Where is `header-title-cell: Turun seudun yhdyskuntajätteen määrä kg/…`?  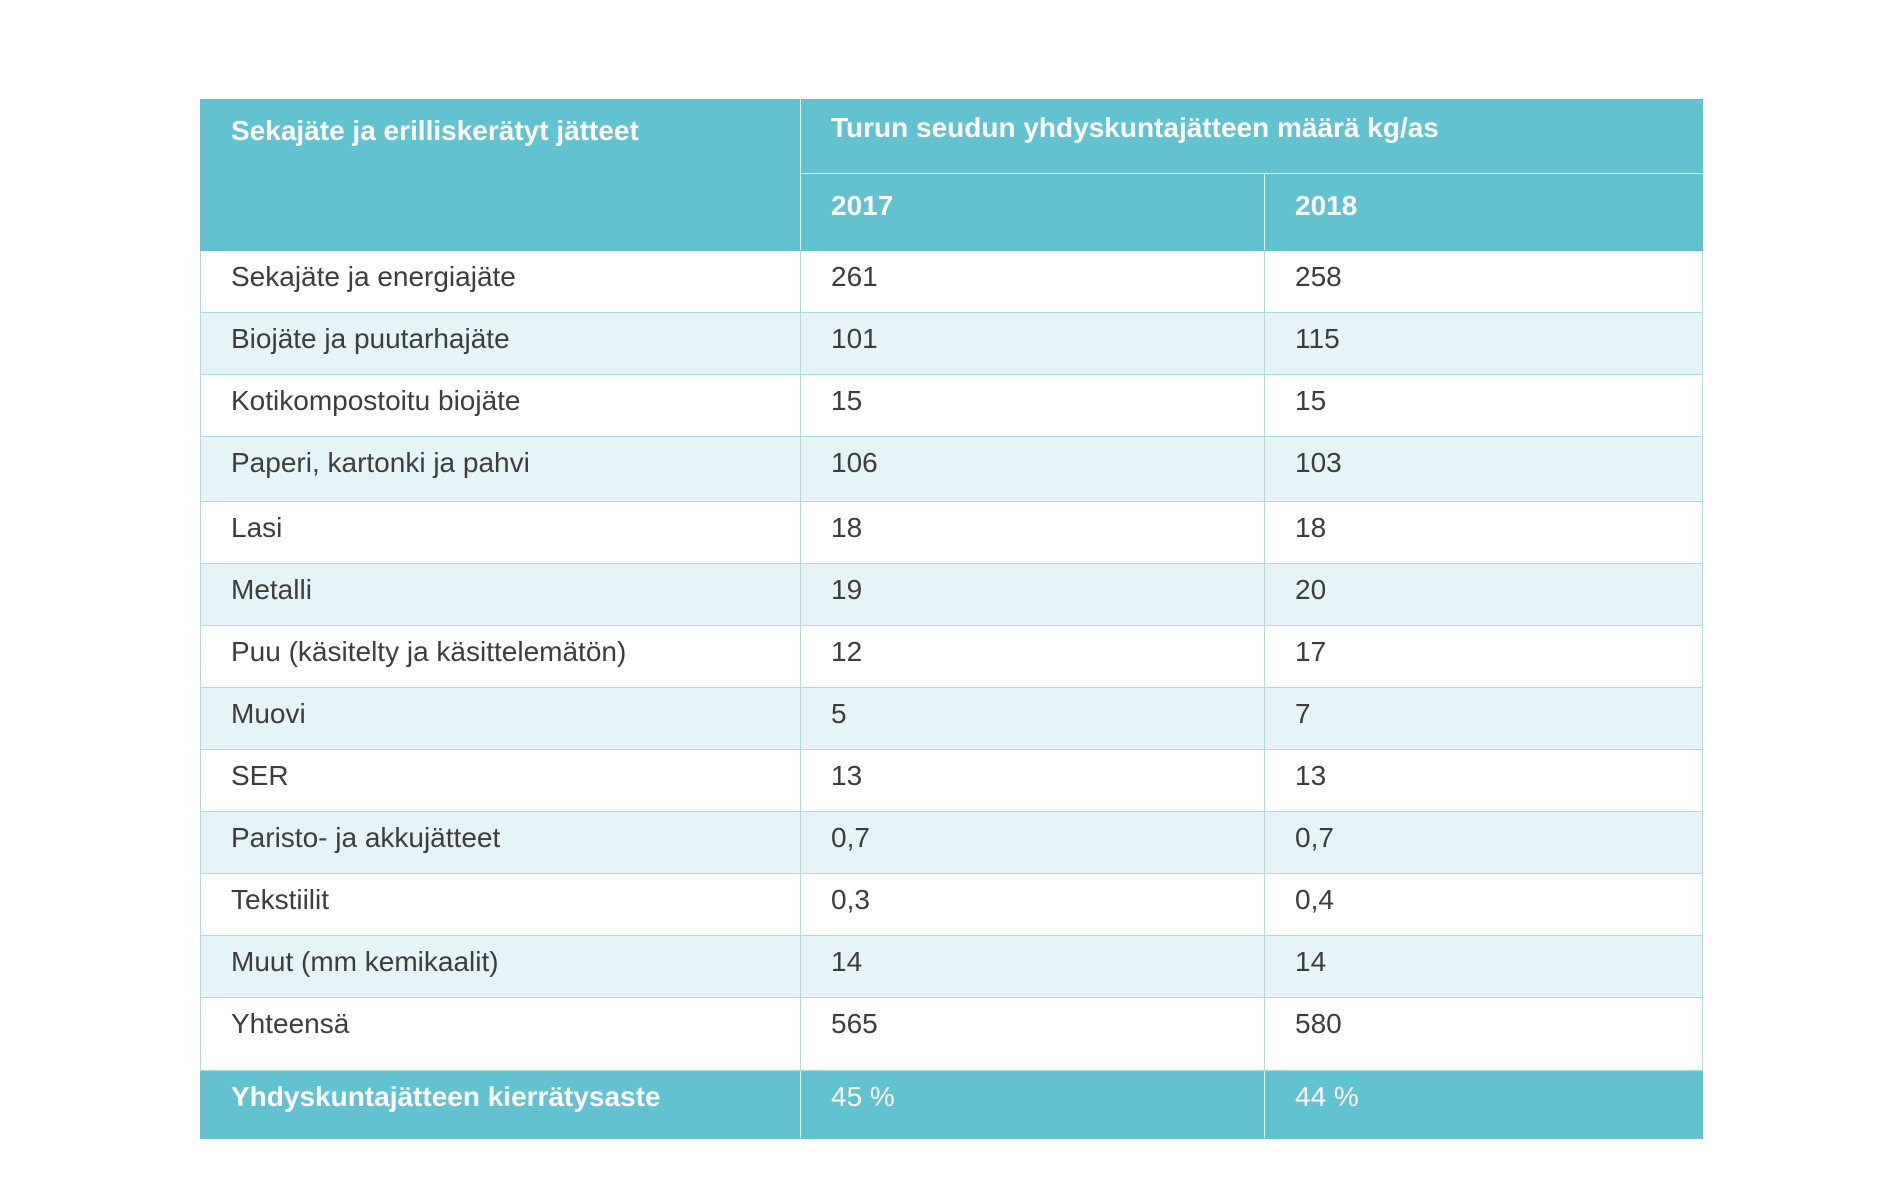 header-title-cell: Turun seudun yhdyskuntajätteen määrä kg/… is located at coordinates (1251, 136).